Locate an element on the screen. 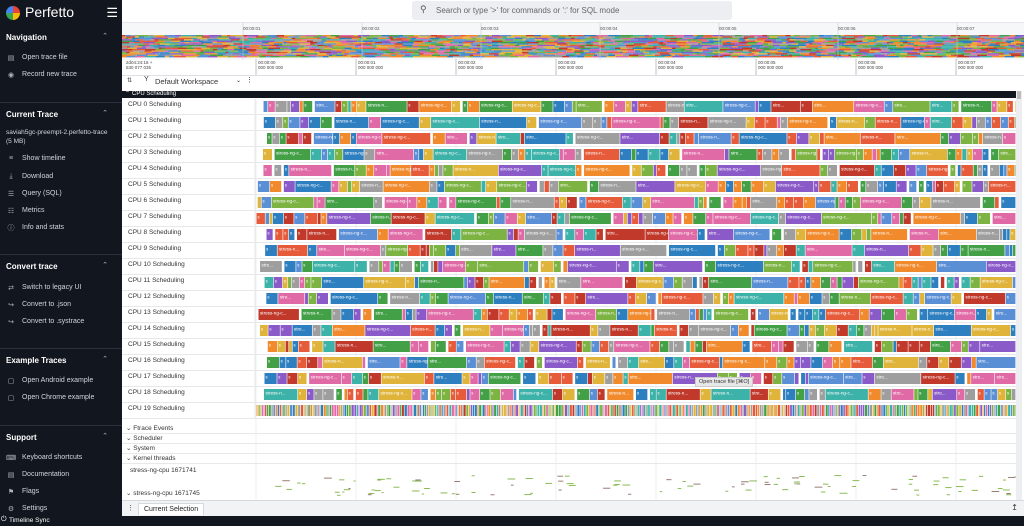 The image size is (1024, 526). collapsed-group: ⌄ System is located at coordinates (140, 448).